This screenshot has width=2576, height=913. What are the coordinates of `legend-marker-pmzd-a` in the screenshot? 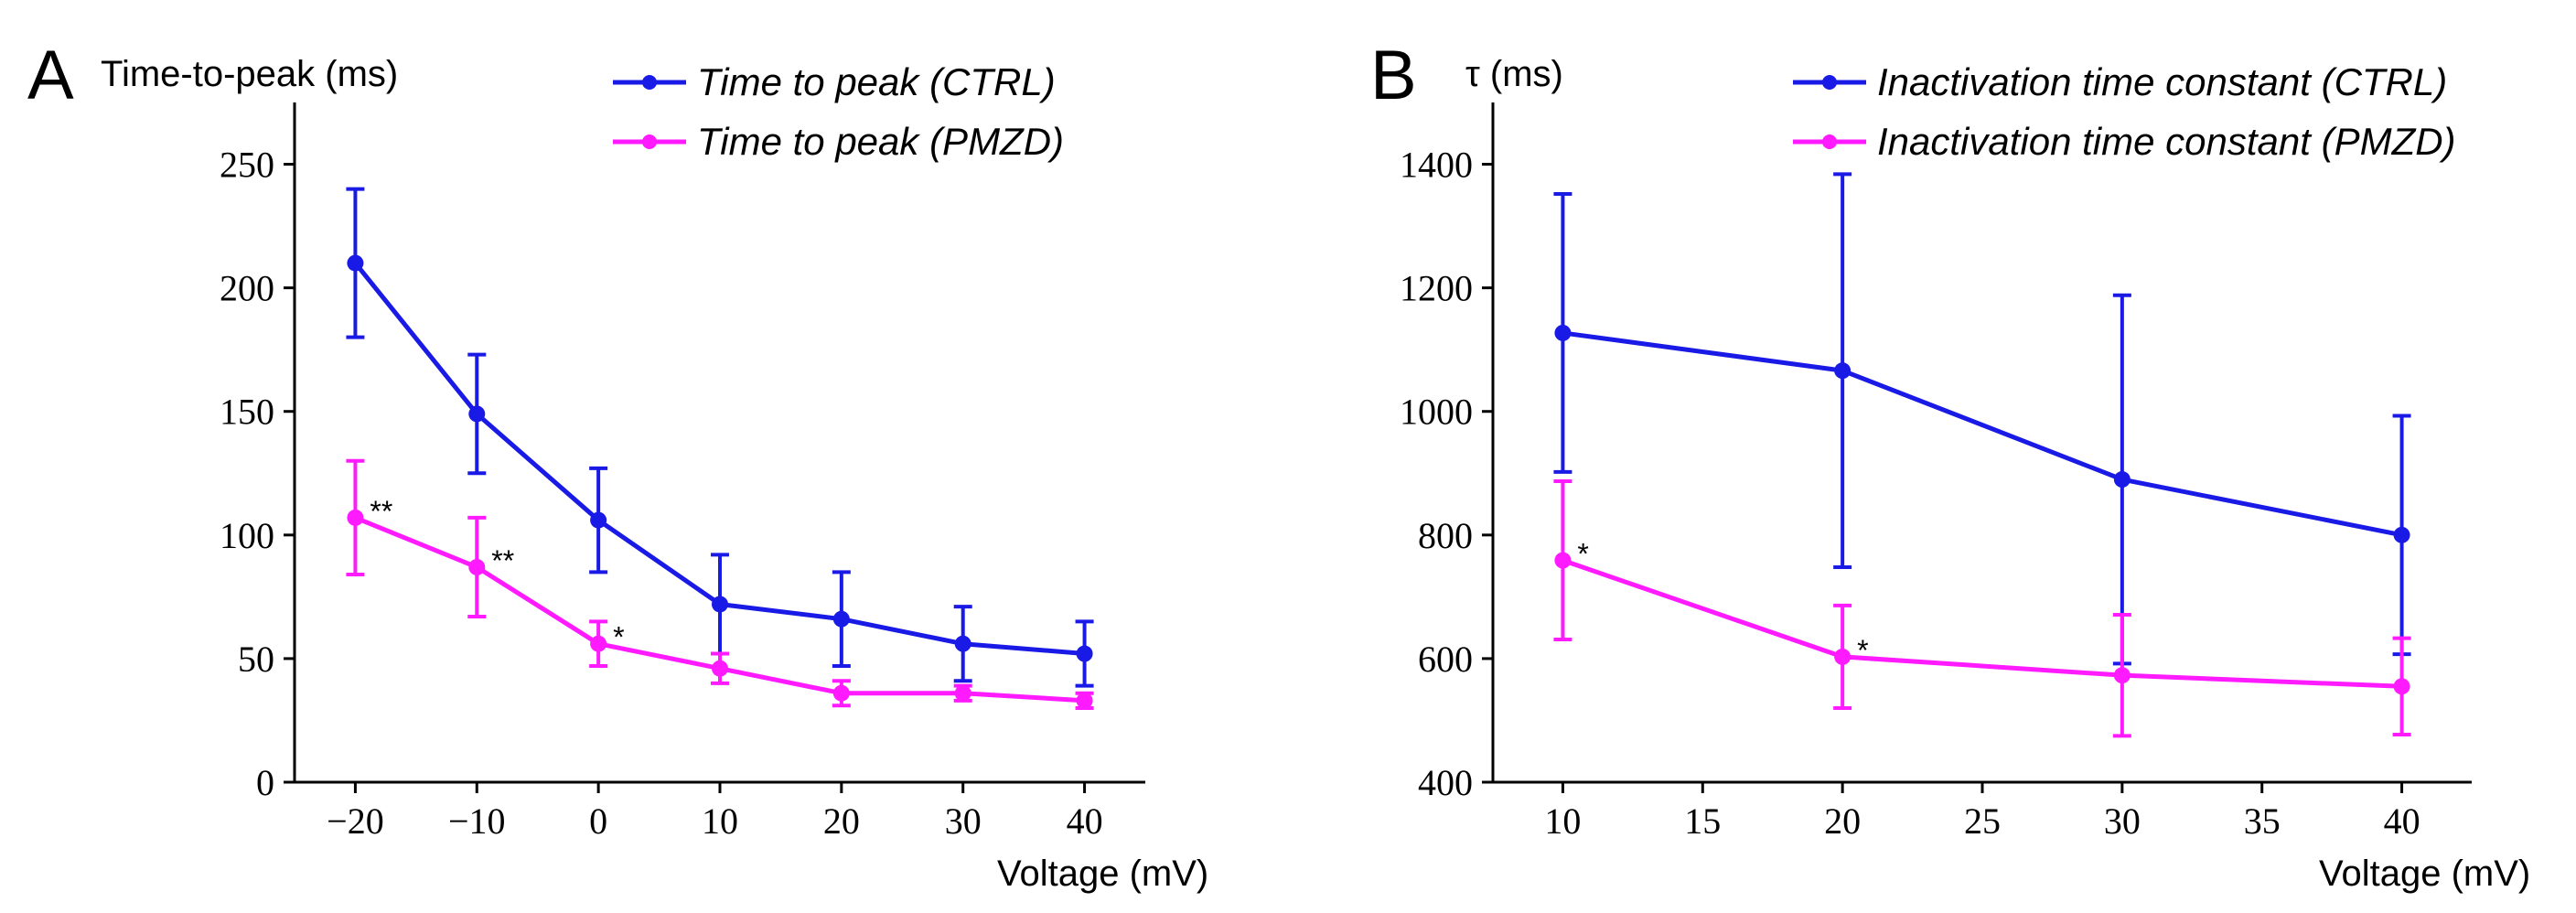 It's located at (649, 141).